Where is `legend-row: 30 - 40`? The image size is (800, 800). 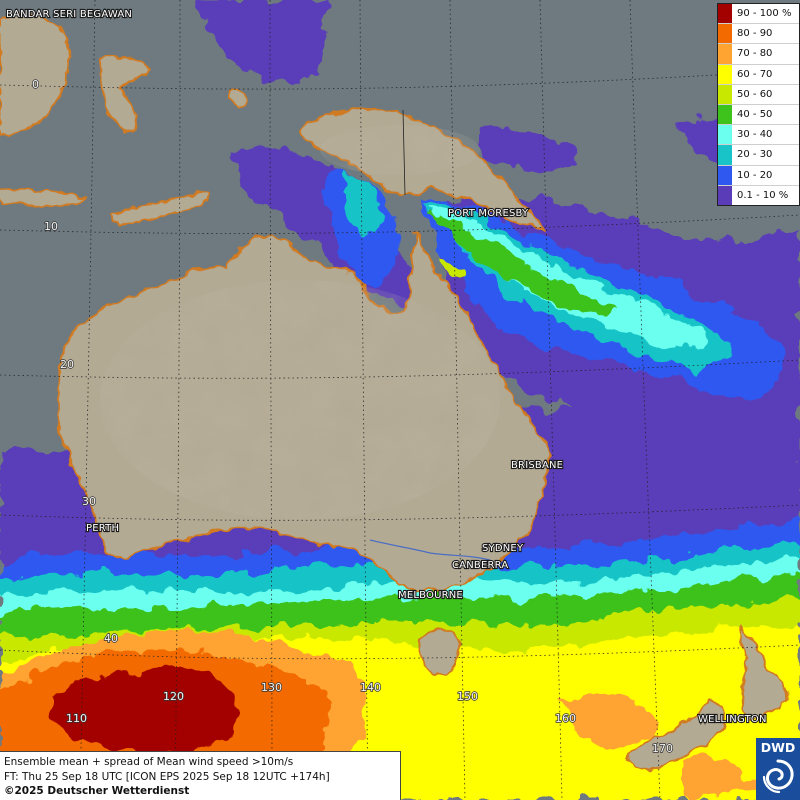
legend-row: 30 - 40 is located at coordinates (758, 135).